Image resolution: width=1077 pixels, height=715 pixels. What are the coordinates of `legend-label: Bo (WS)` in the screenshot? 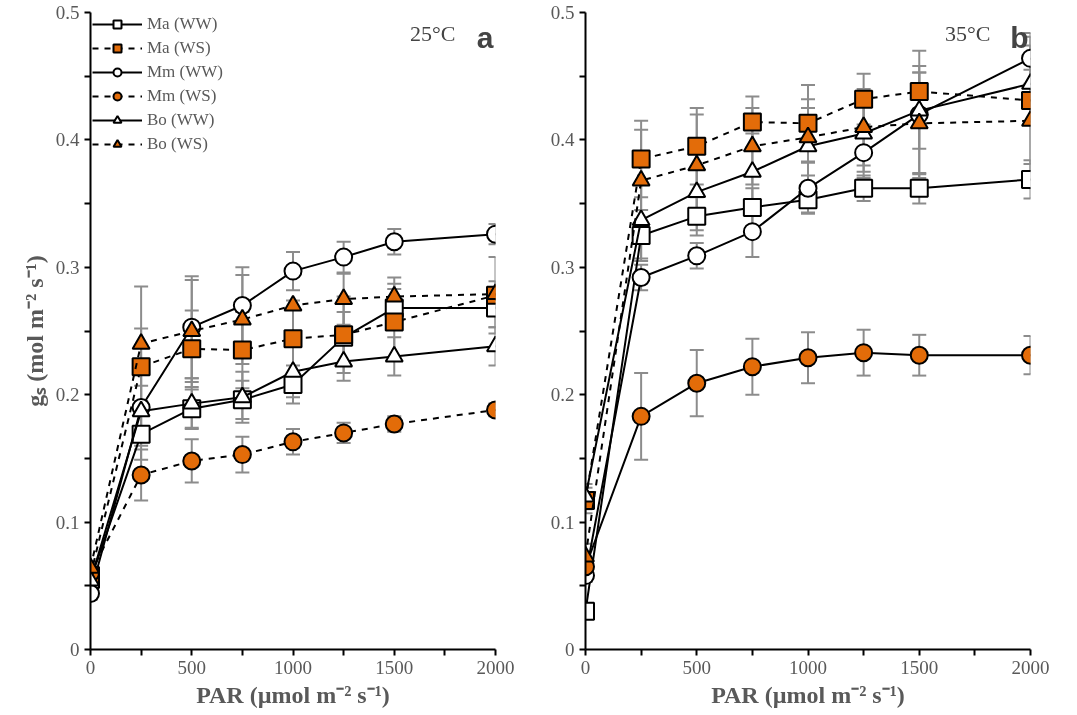 It's located at (177, 144).